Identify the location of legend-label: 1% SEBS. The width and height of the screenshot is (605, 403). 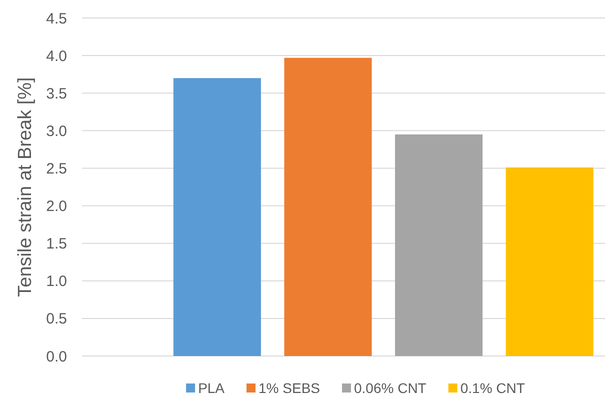
(289, 388).